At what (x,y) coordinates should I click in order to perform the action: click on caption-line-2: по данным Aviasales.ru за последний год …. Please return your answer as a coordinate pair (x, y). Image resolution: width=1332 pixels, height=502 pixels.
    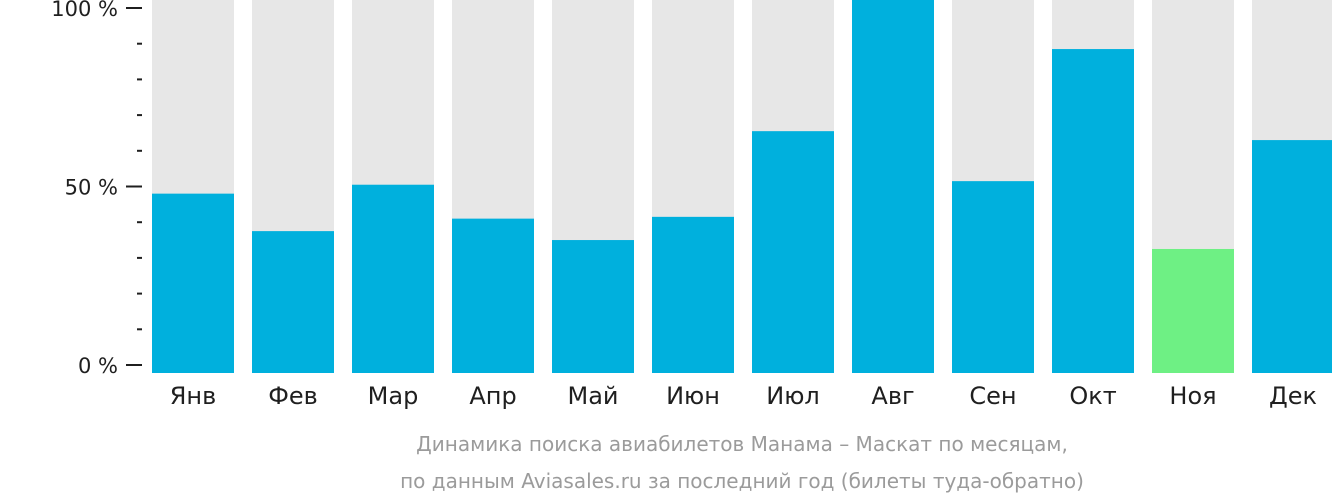
    Looking at the image, I should click on (742, 481).